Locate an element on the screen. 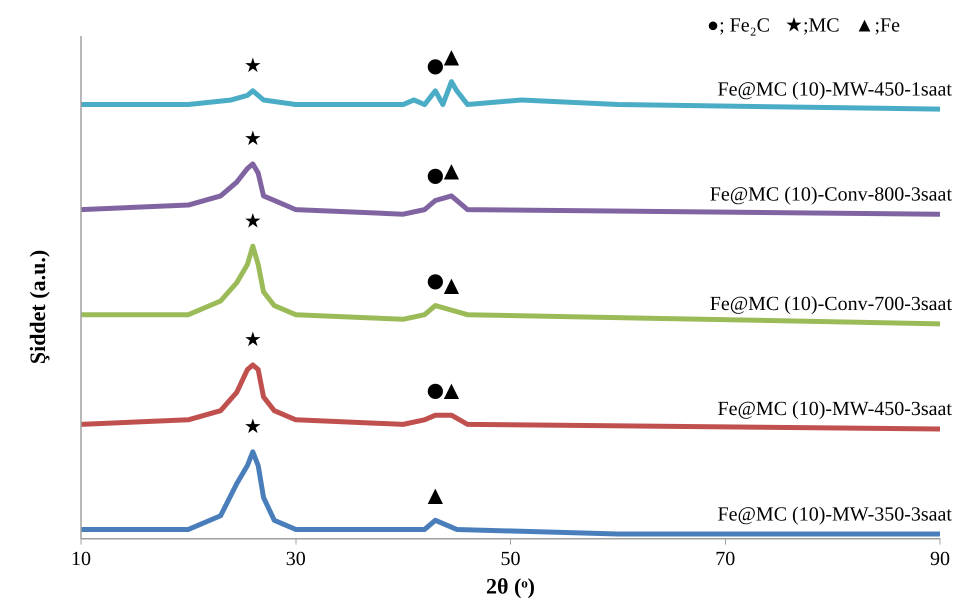  x-axis-title: 2θ (ᵒ) is located at coordinates (510, 585).